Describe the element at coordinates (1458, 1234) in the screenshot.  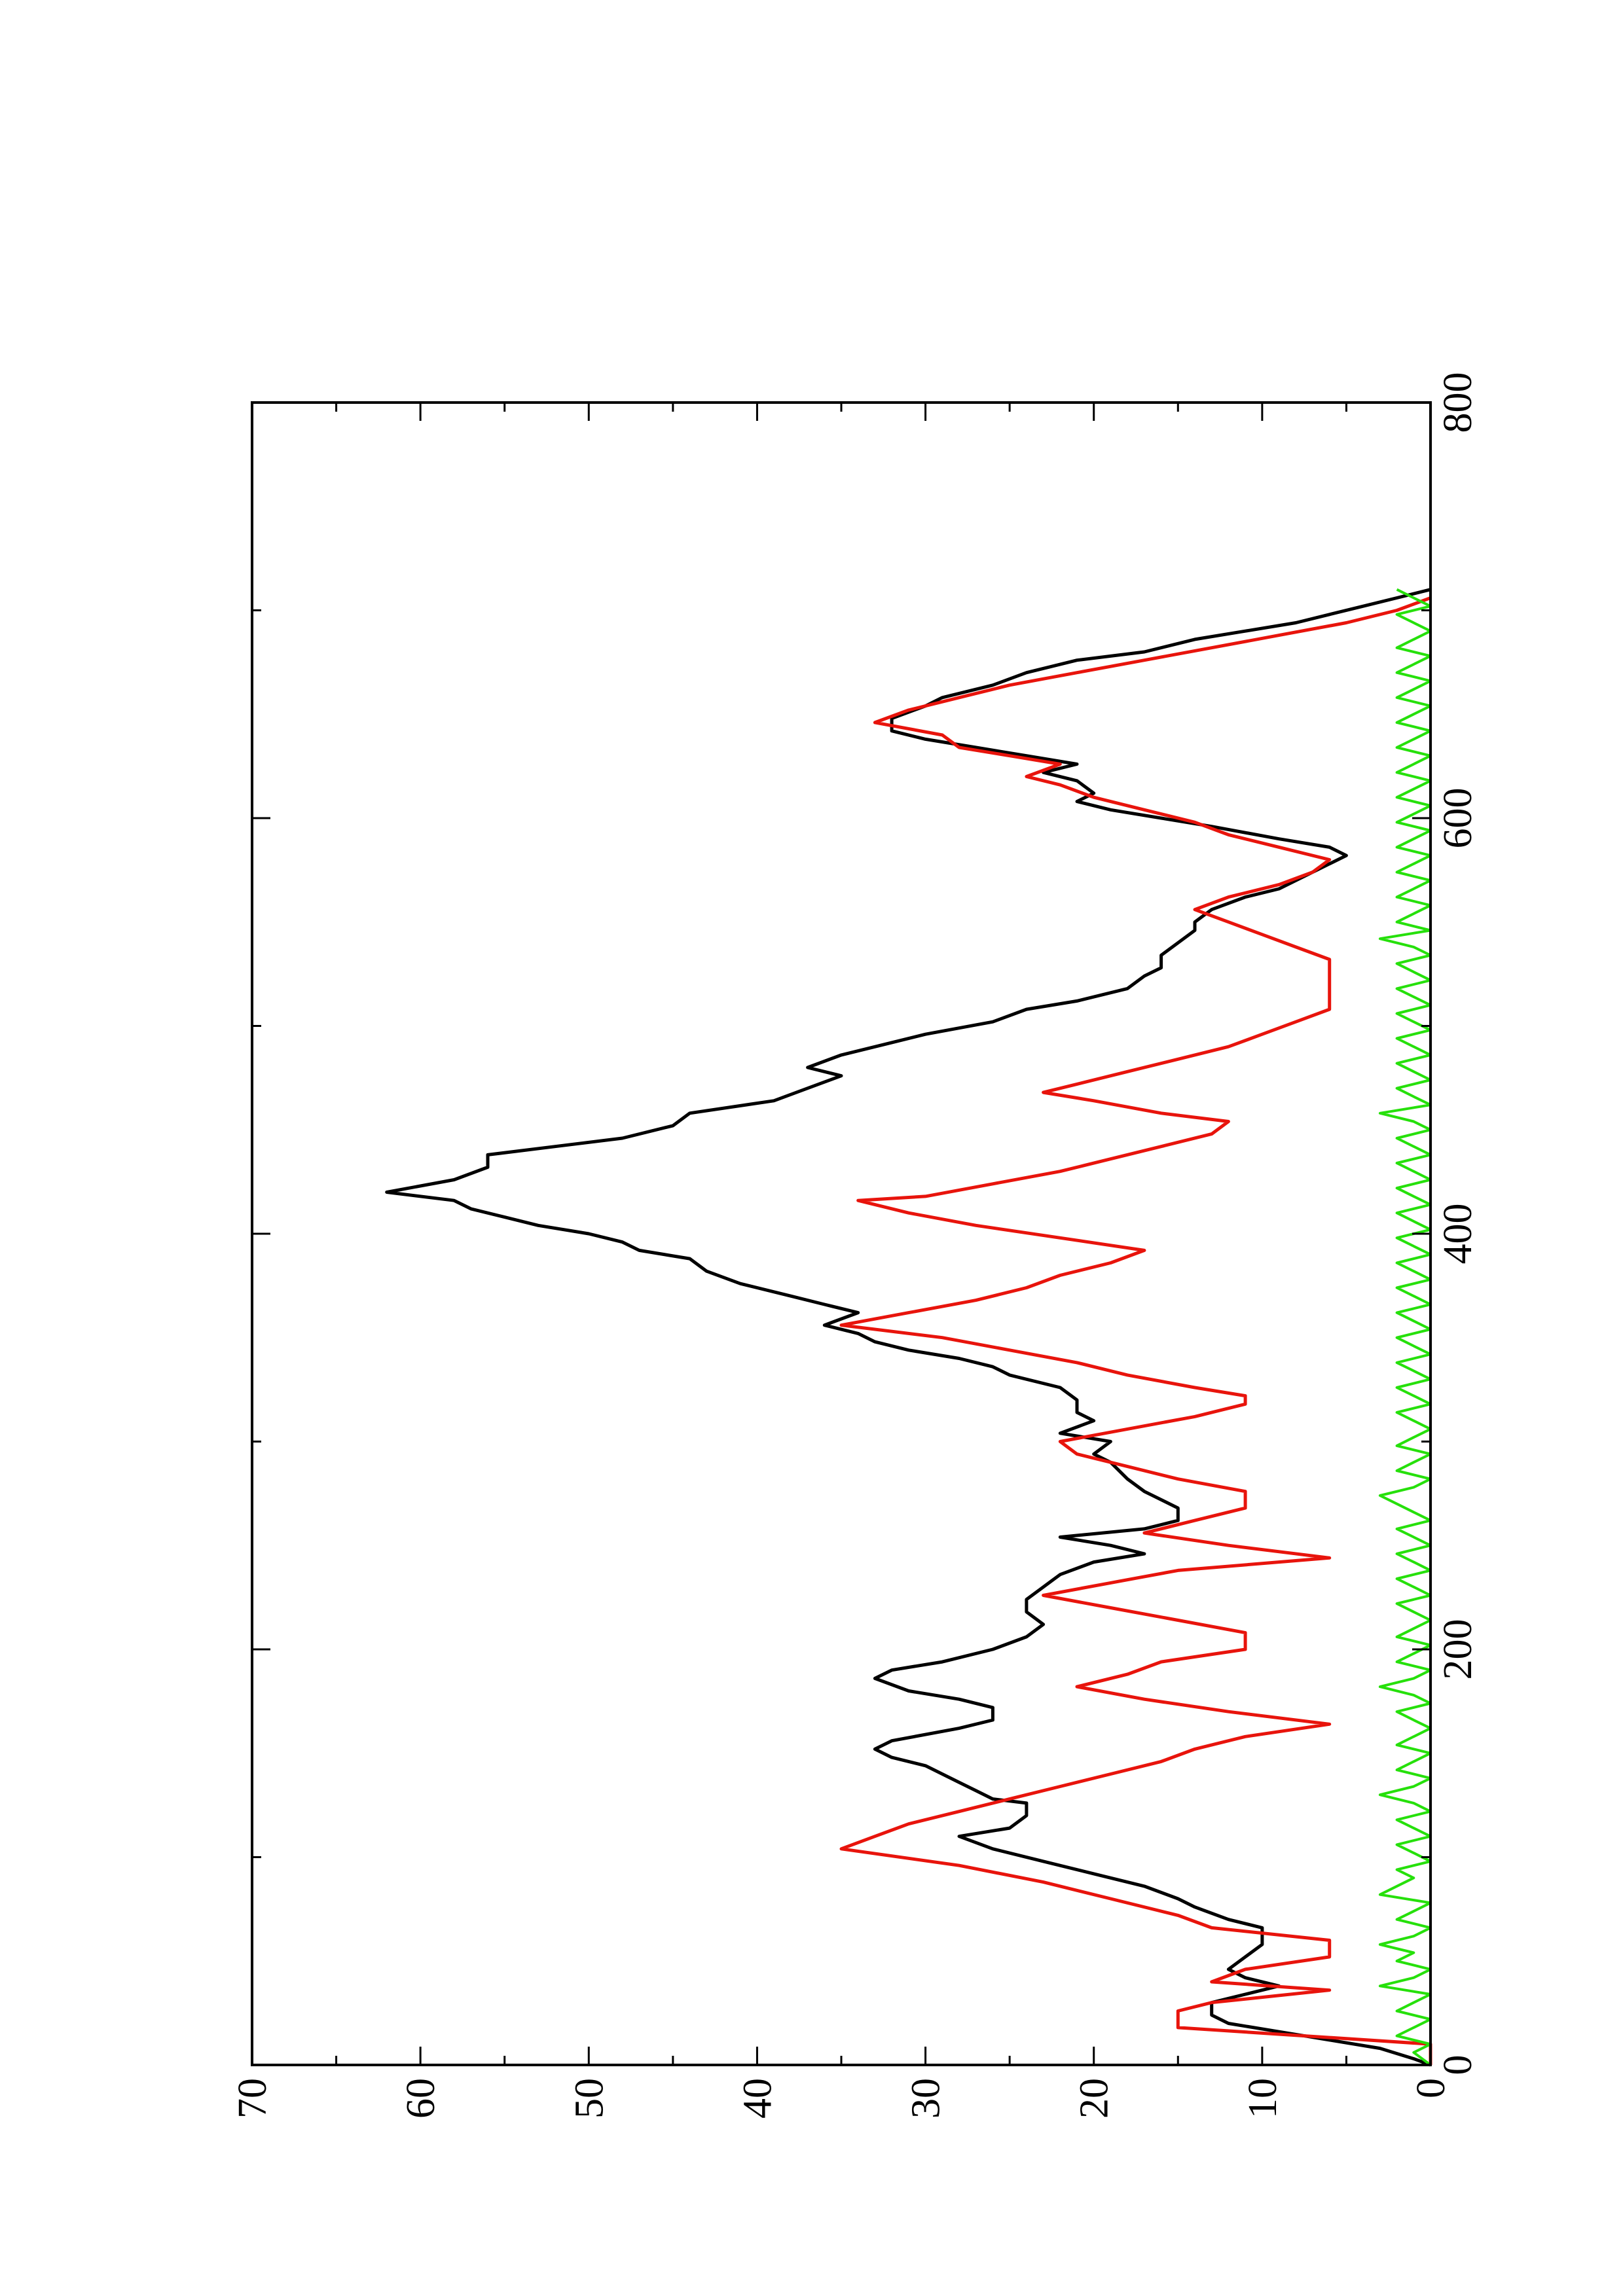
I see `x-tick-label: 400` at that location.